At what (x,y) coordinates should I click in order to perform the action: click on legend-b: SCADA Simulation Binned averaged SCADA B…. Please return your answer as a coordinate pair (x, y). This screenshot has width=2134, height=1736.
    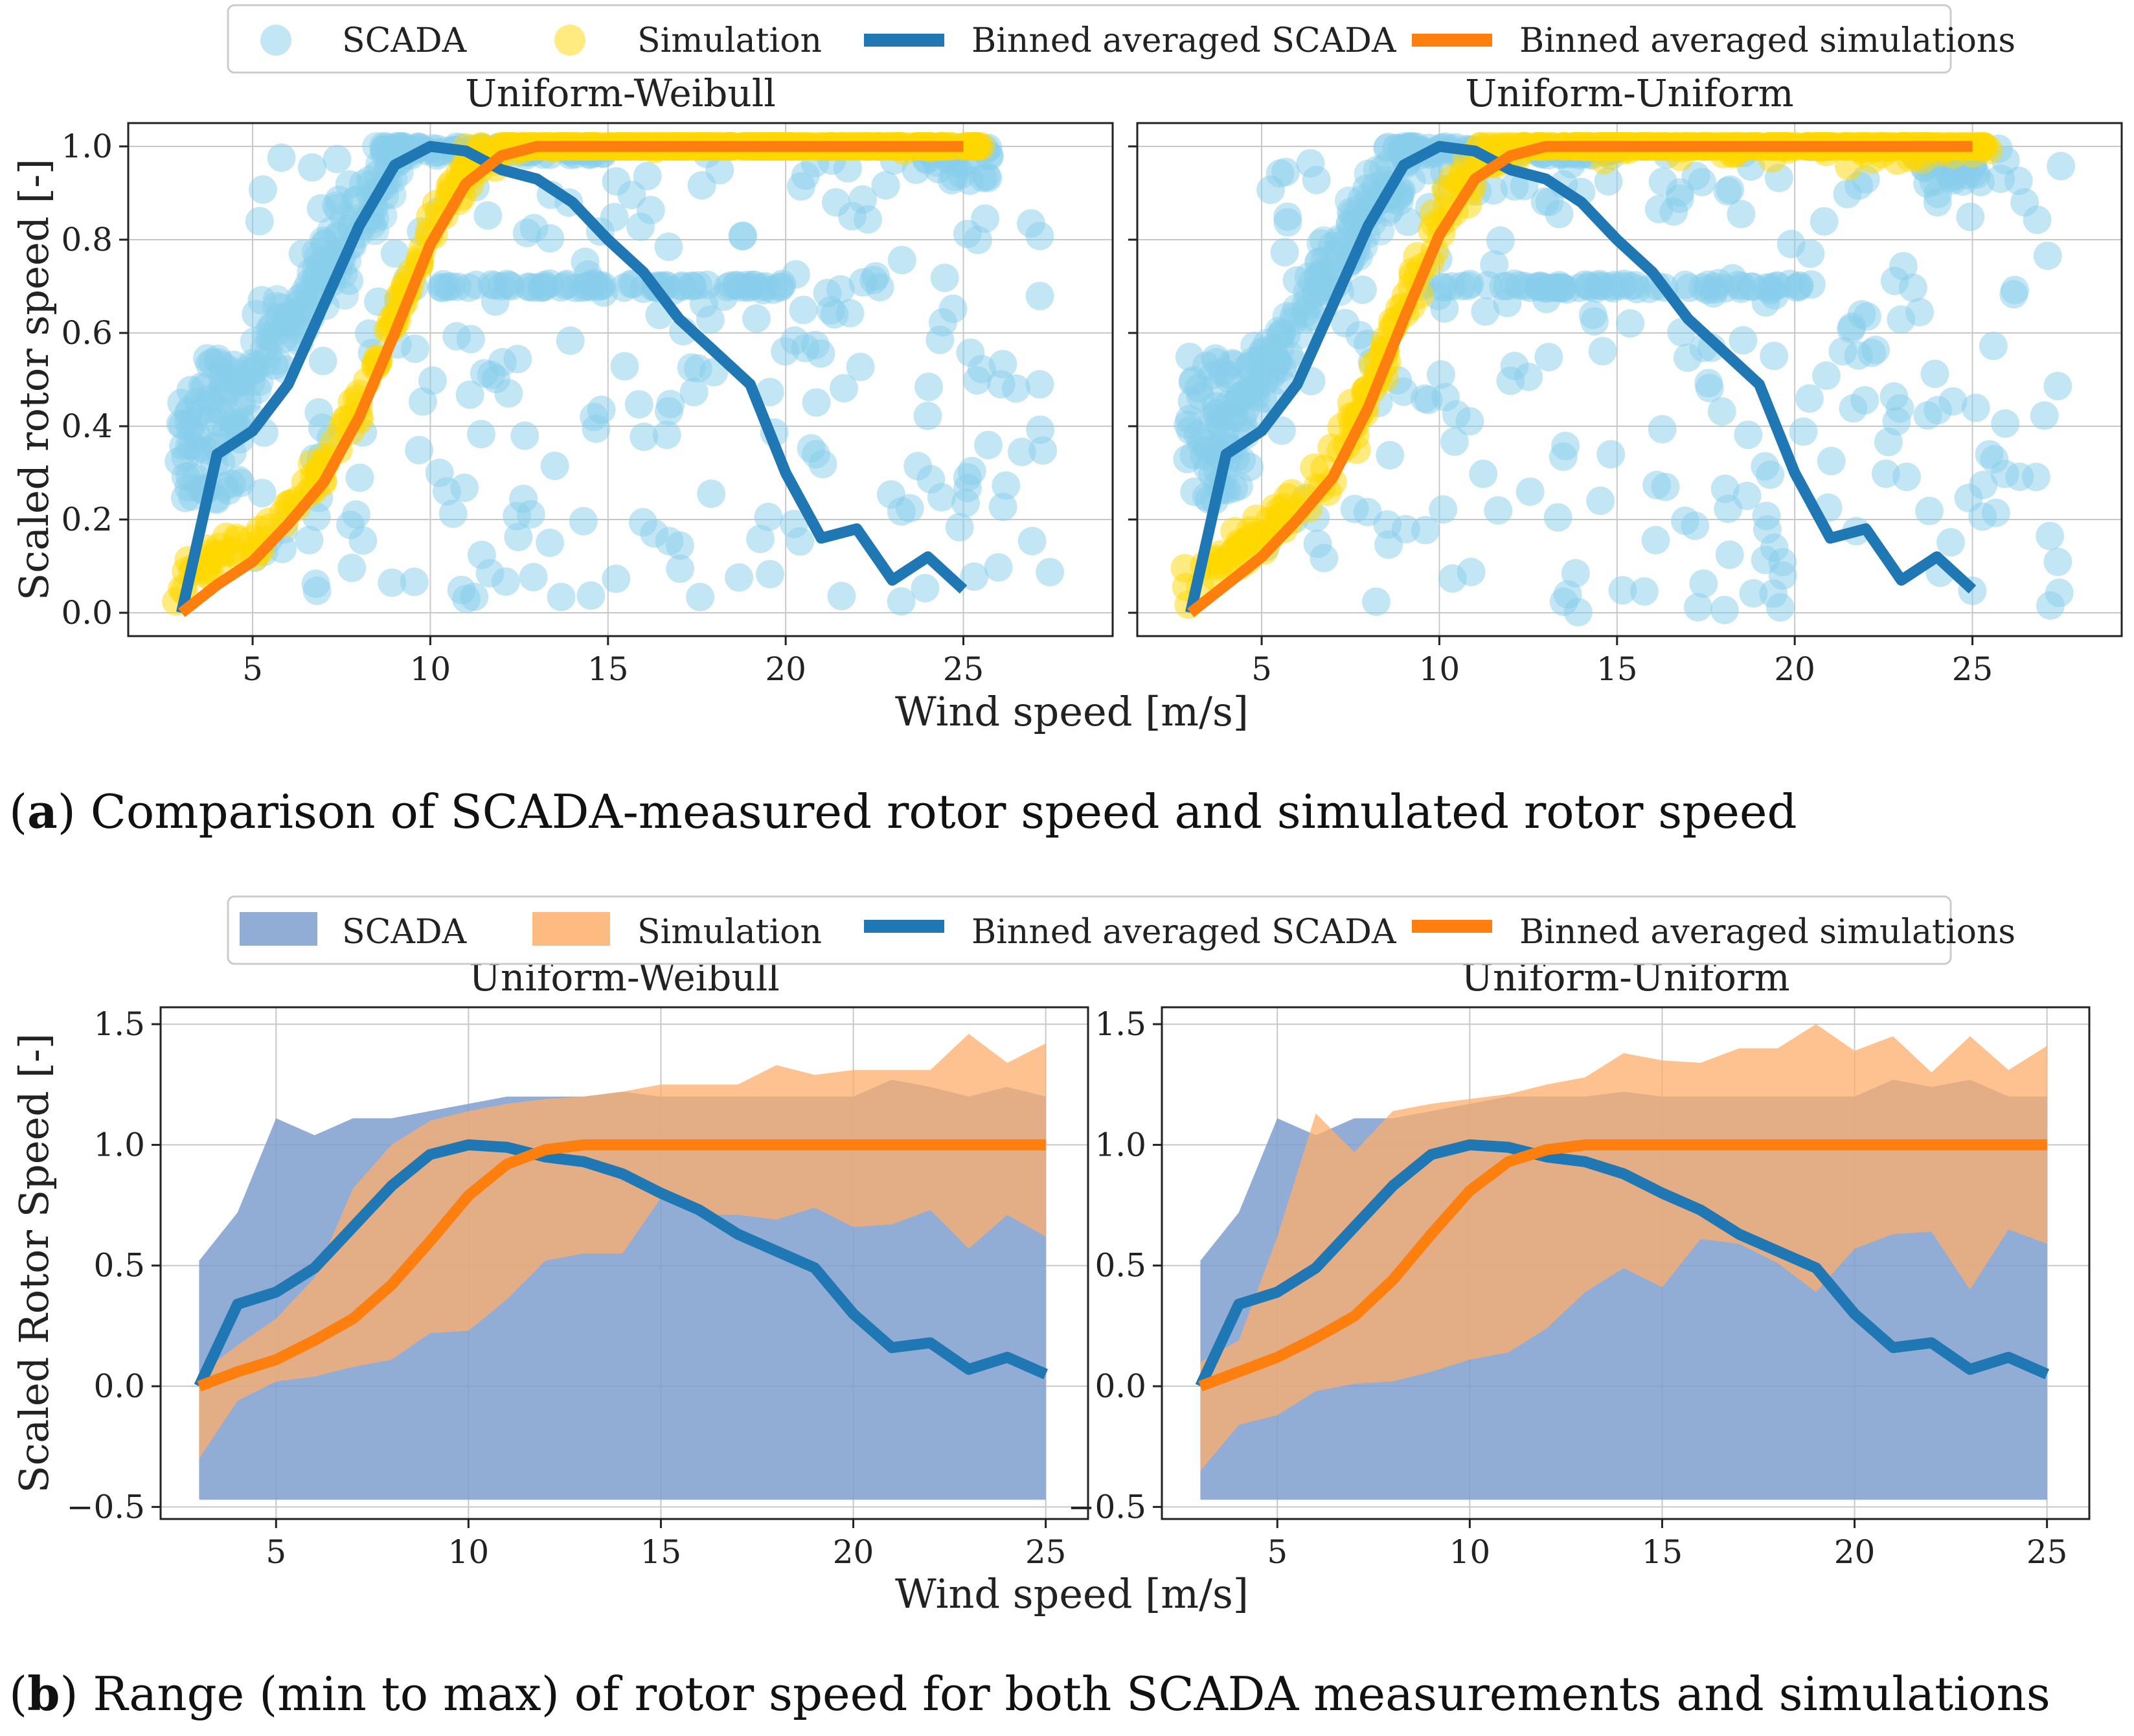
    Looking at the image, I should click on (1121, 930).